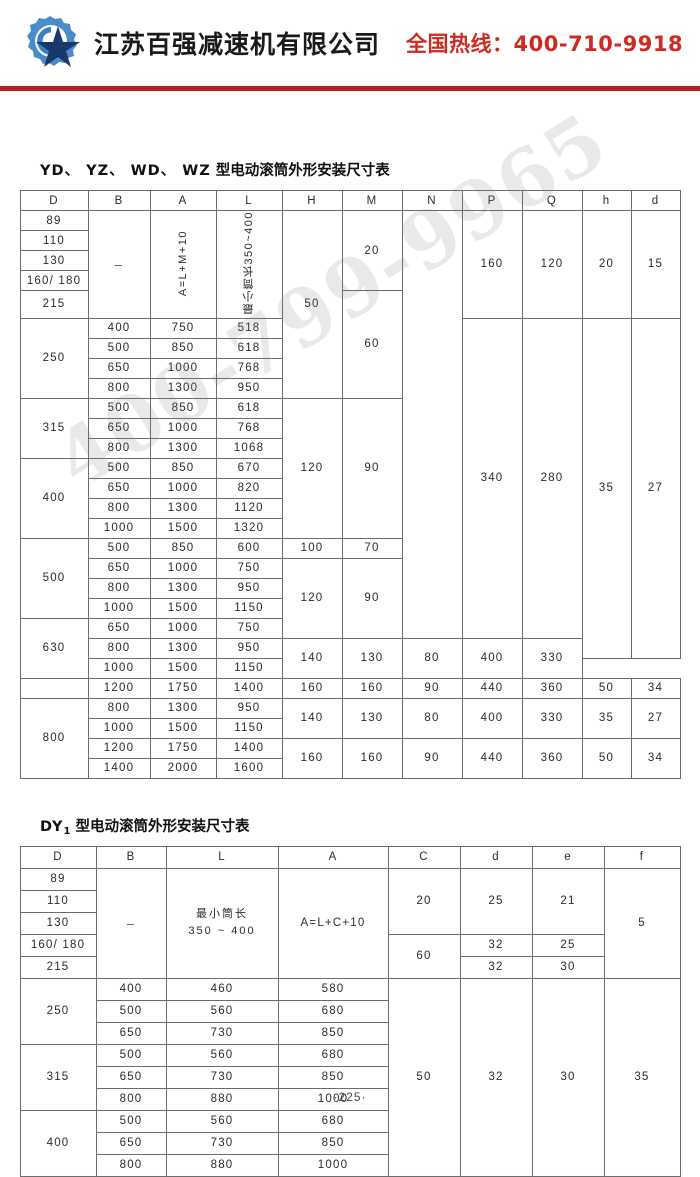 This screenshot has height=1177, width=700. I want to click on table-row: 650 1000 820, so click(350, 488).